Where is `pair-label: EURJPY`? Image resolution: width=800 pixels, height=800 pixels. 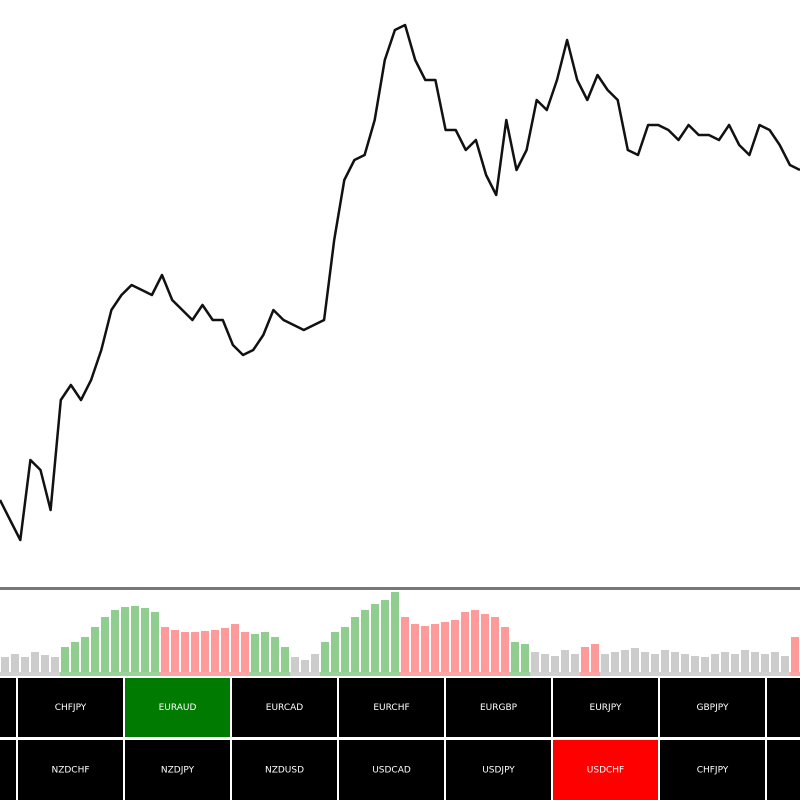 pair-label: EURJPY is located at coordinates (606, 708).